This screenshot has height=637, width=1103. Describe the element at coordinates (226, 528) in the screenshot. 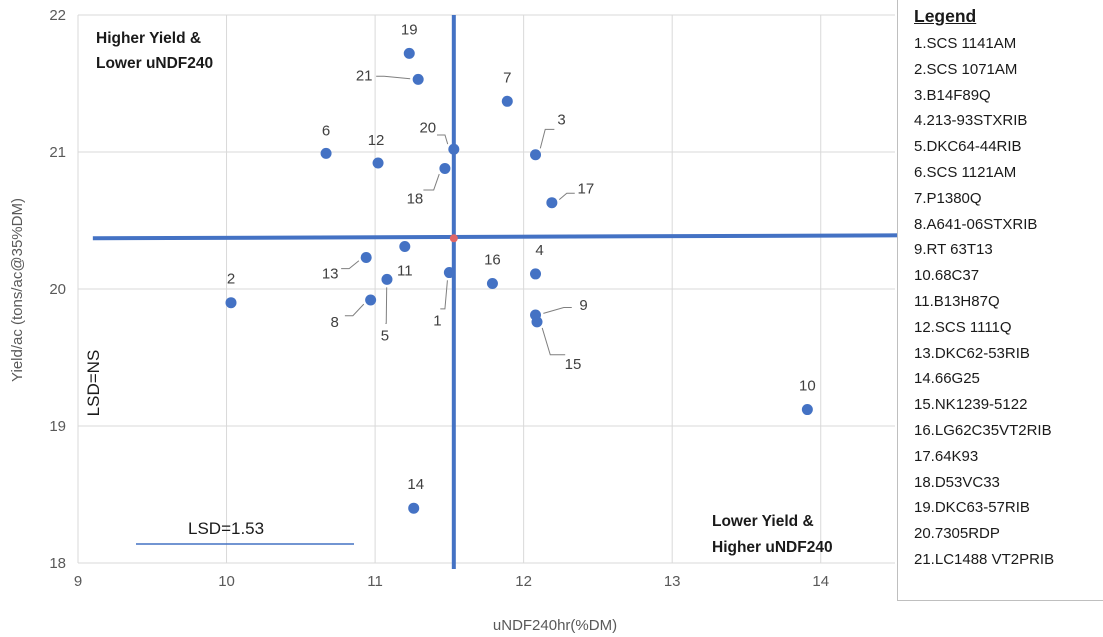

I see `lsd-x-label: LSD=1.53` at that location.